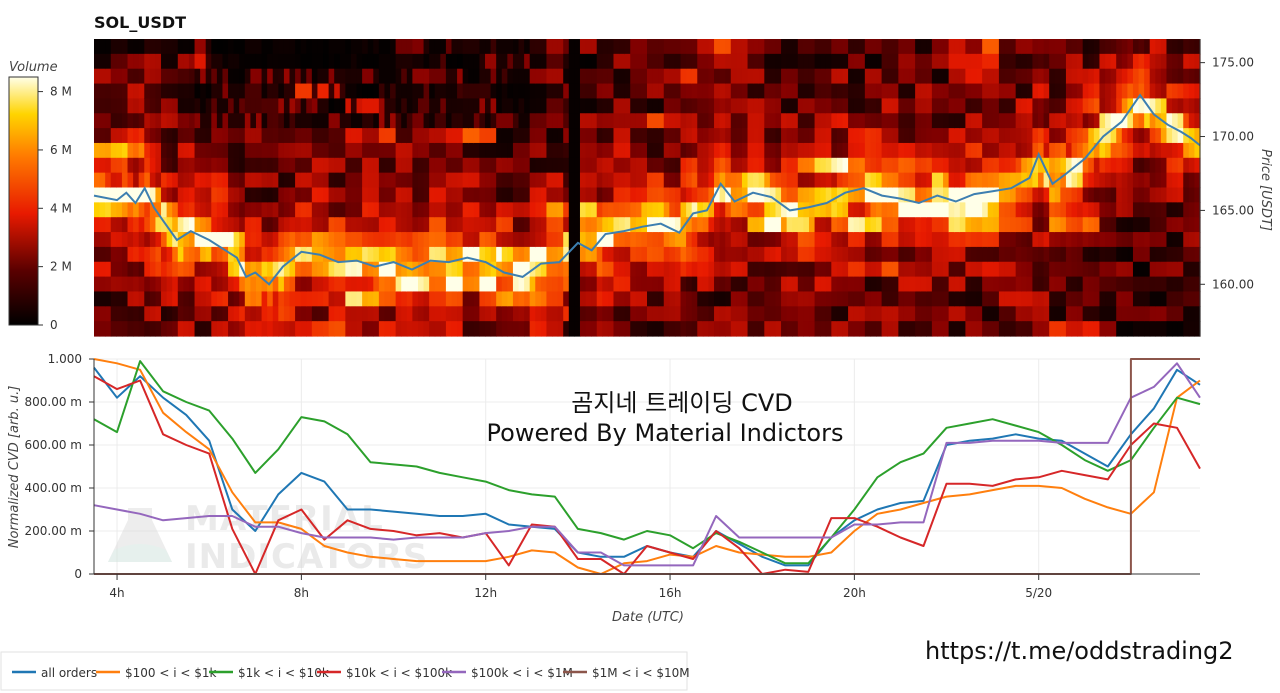 The image size is (1280, 693). Describe the element at coordinates (1079, 651) in the screenshot. I see `footer-url: https://t.me/oddstrading2` at that location.